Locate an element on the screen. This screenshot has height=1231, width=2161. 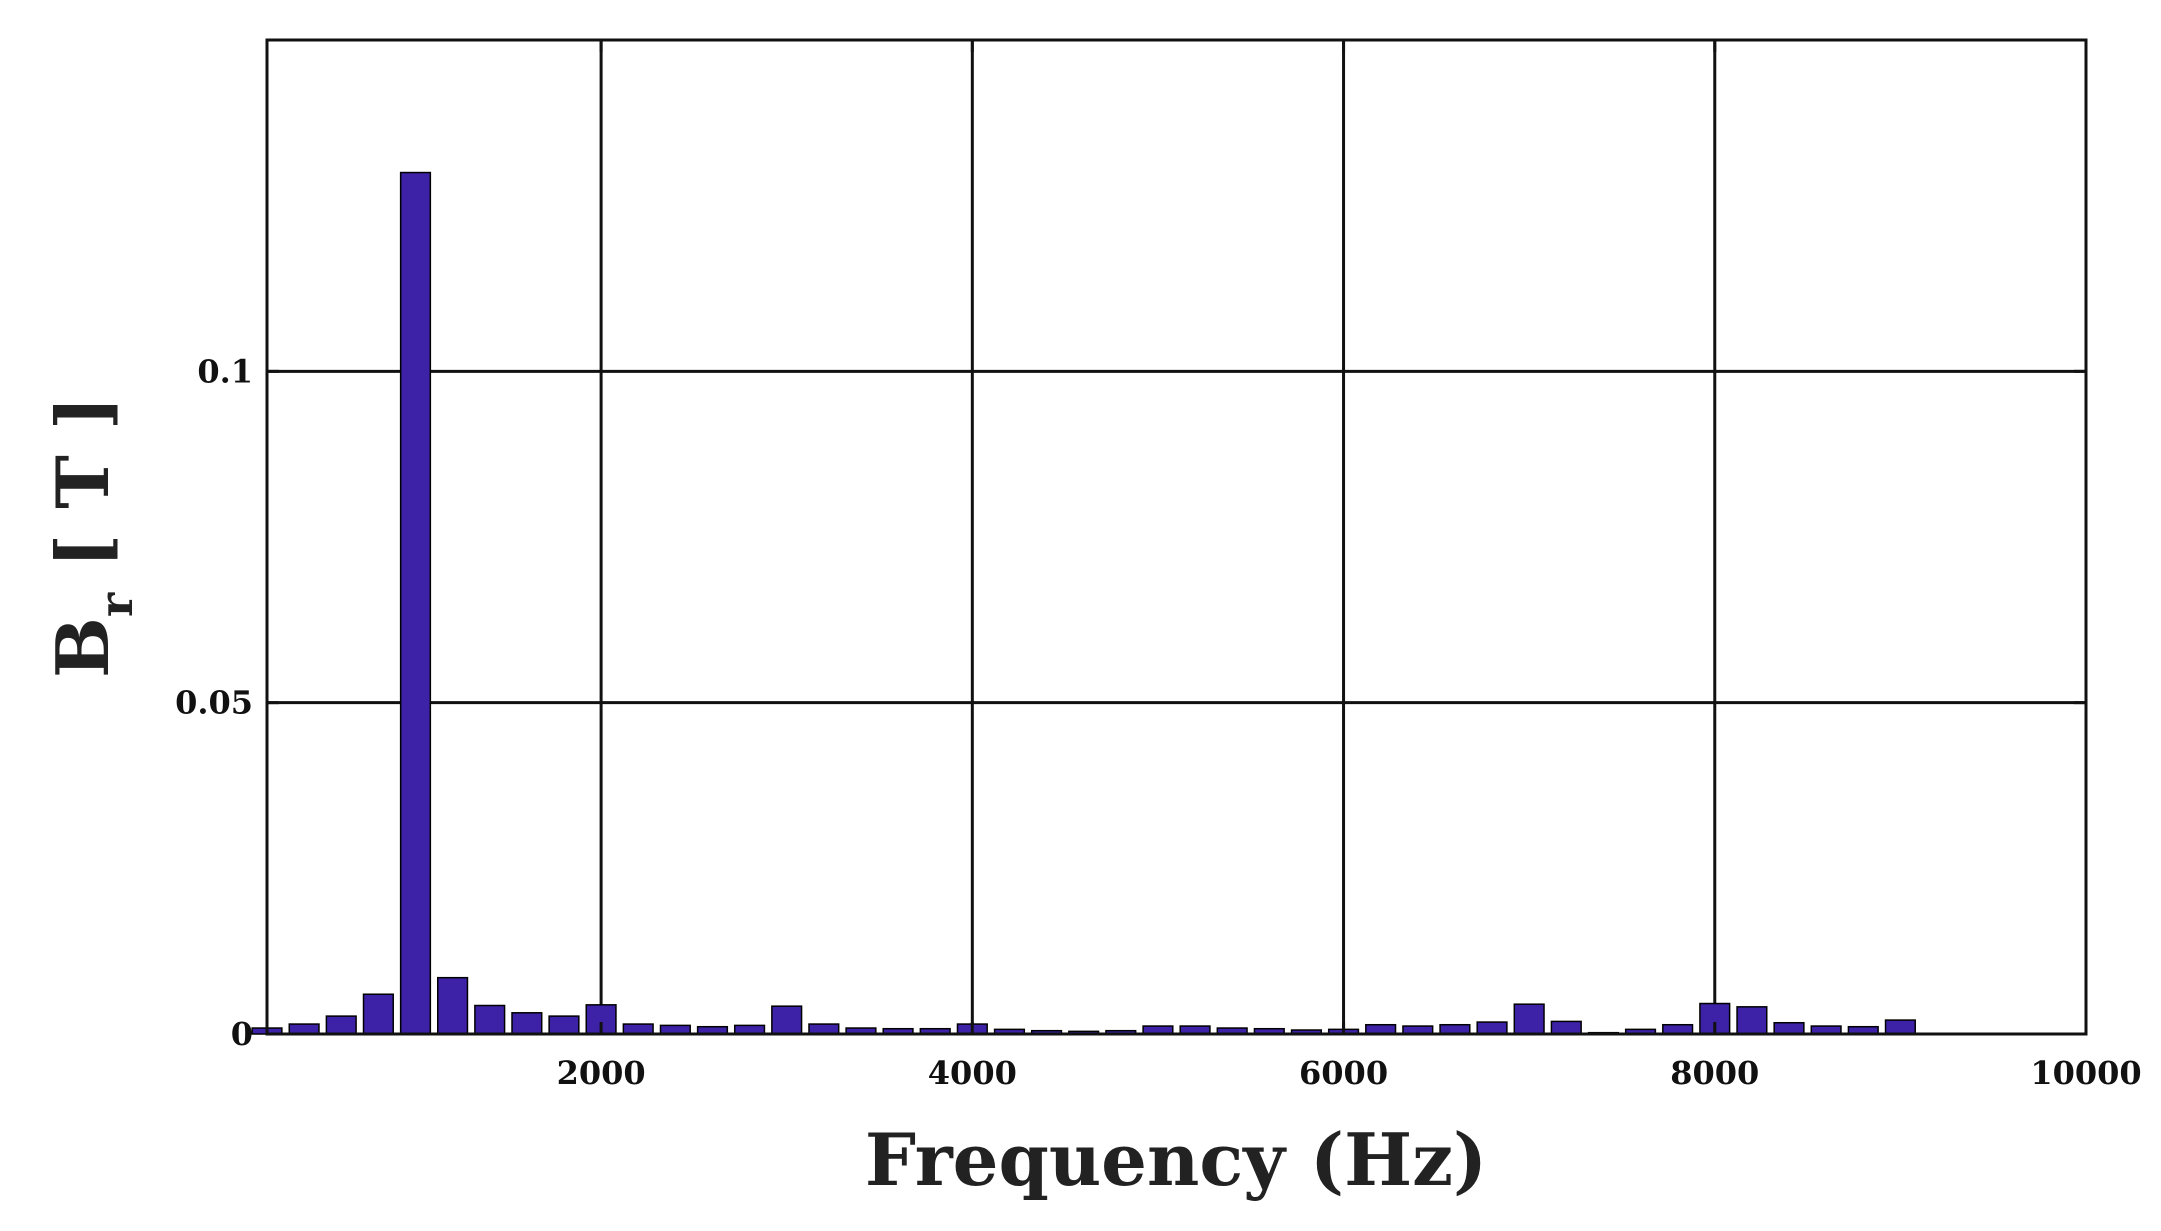
x-tick-label: 6000 is located at coordinates (1343, 1073).